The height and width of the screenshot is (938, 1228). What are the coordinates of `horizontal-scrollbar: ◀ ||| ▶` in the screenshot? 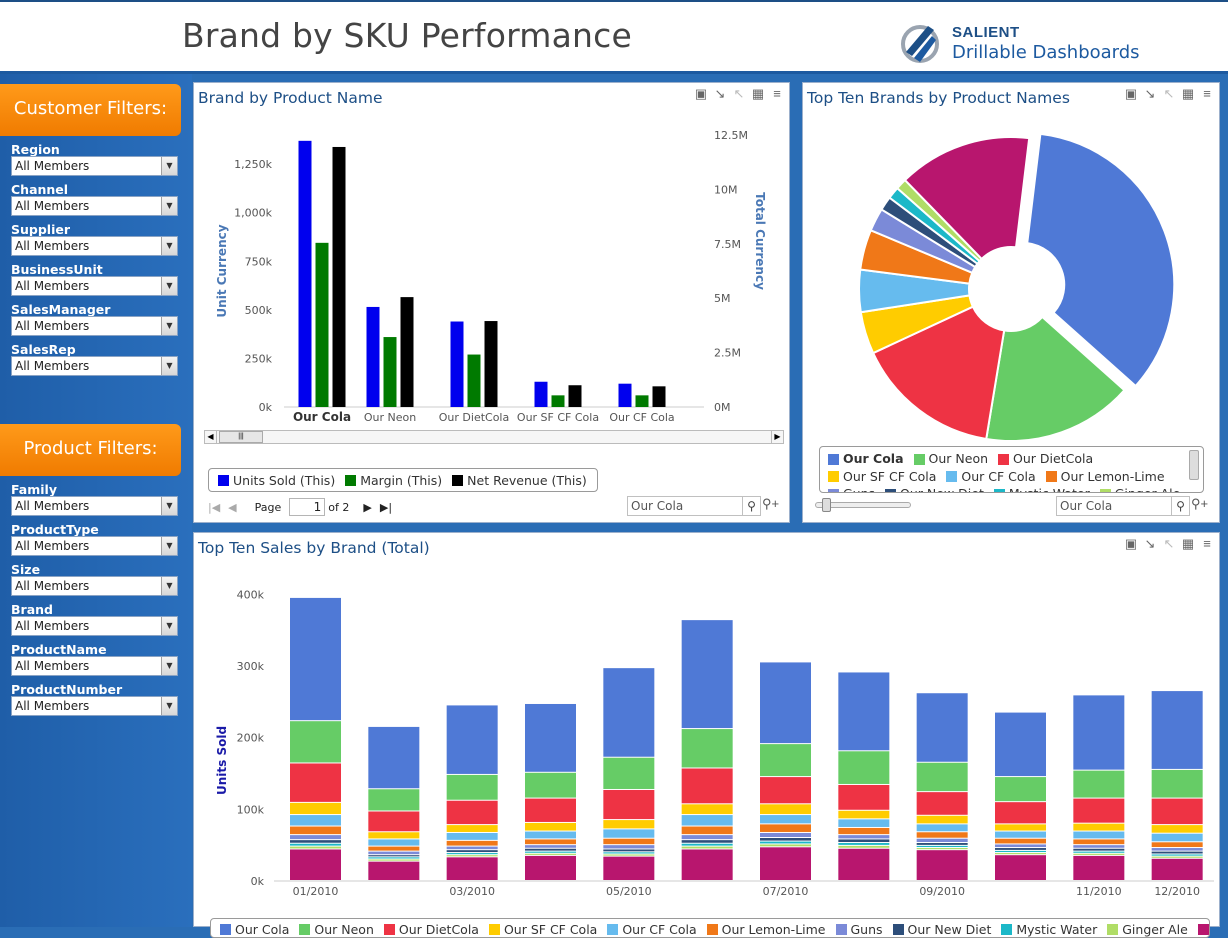 It's located at (494, 437).